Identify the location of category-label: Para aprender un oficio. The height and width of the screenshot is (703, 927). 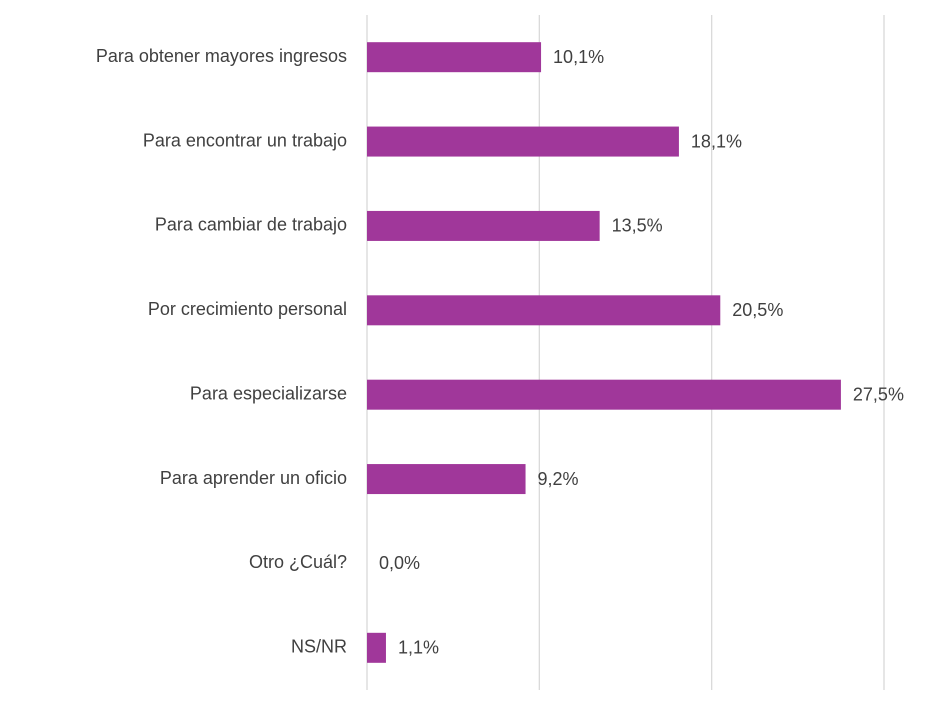
(253, 478).